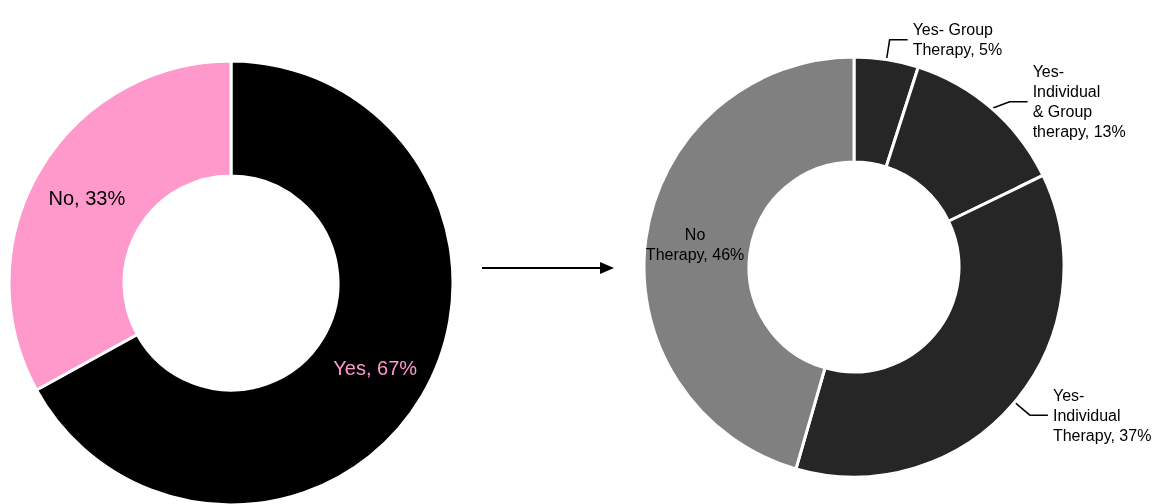 The height and width of the screenshot is (504, 1166). Describe the element at coordinates (375, 368) in the screenshot. I see `slice-label: Yes, 67%` at that location.